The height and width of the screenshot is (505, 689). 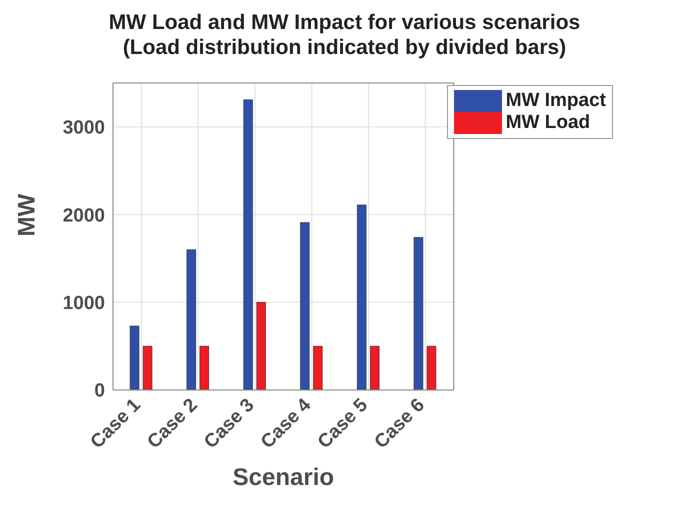 I want to click on chart-title: MW Load and MW Impact for various scenarios (Load distribution indicated by divided bars), so click(x=345, y=35).